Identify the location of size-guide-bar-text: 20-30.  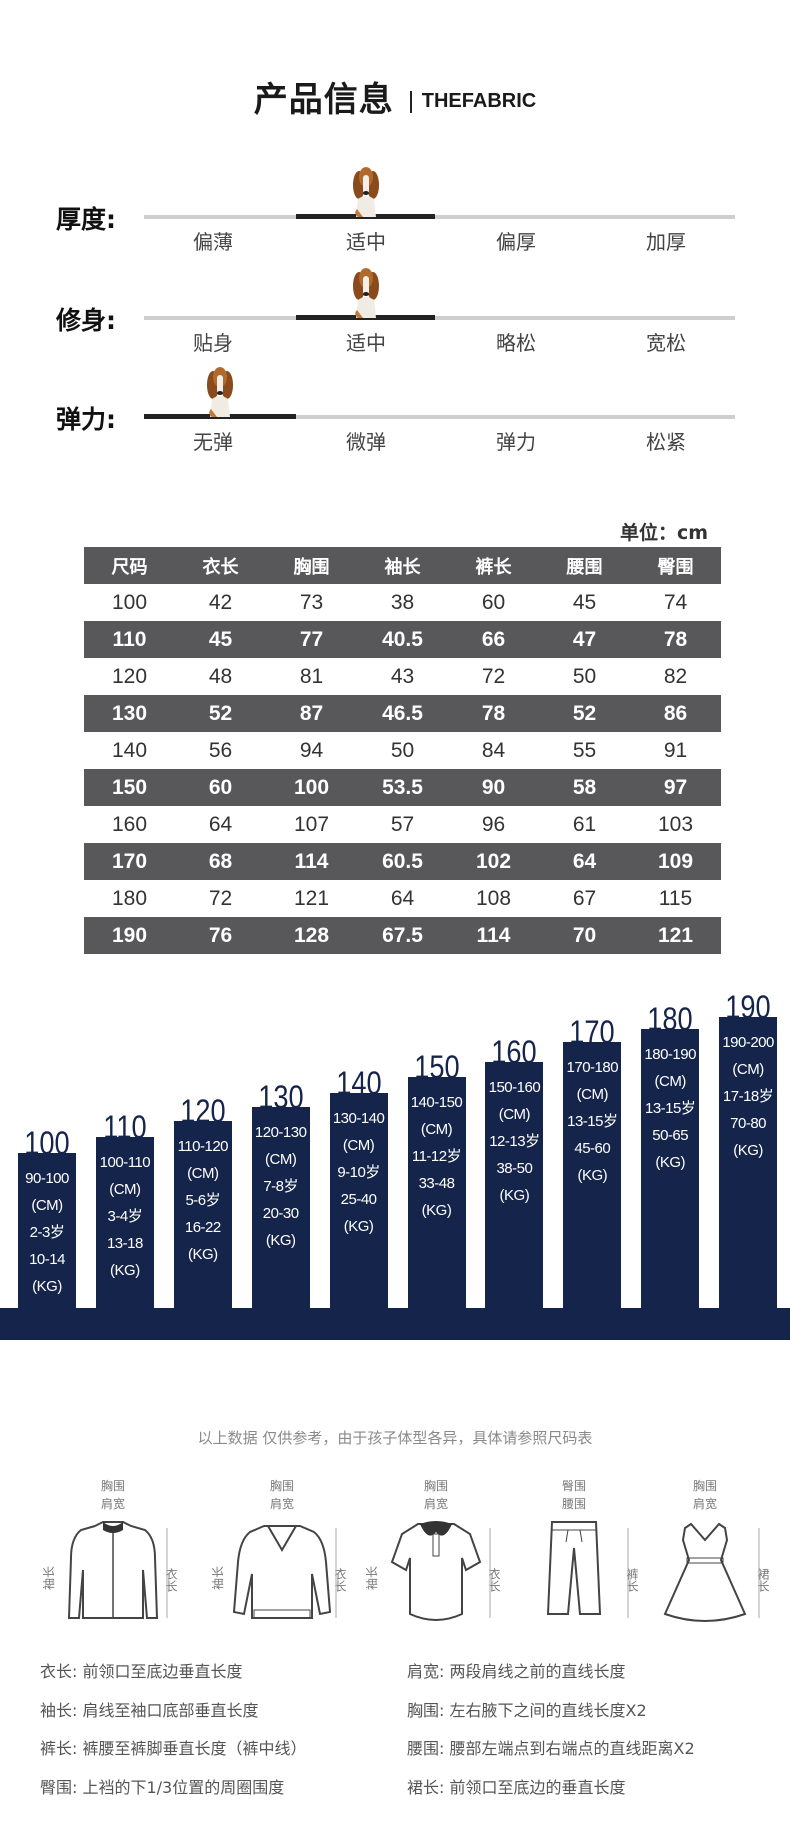
(280, 1213).